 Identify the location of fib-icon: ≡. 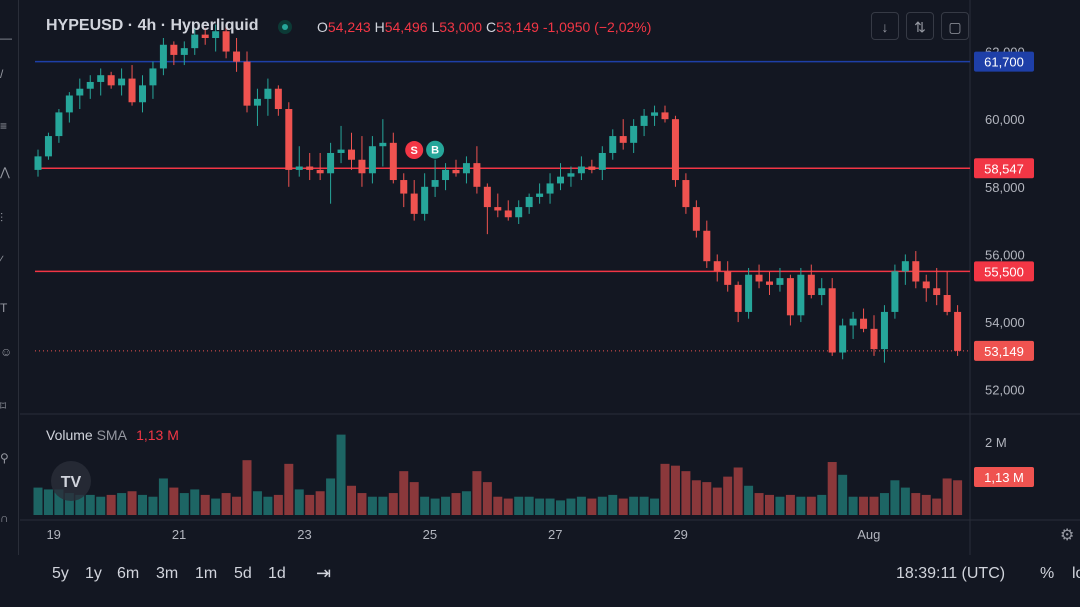
(4, 126).